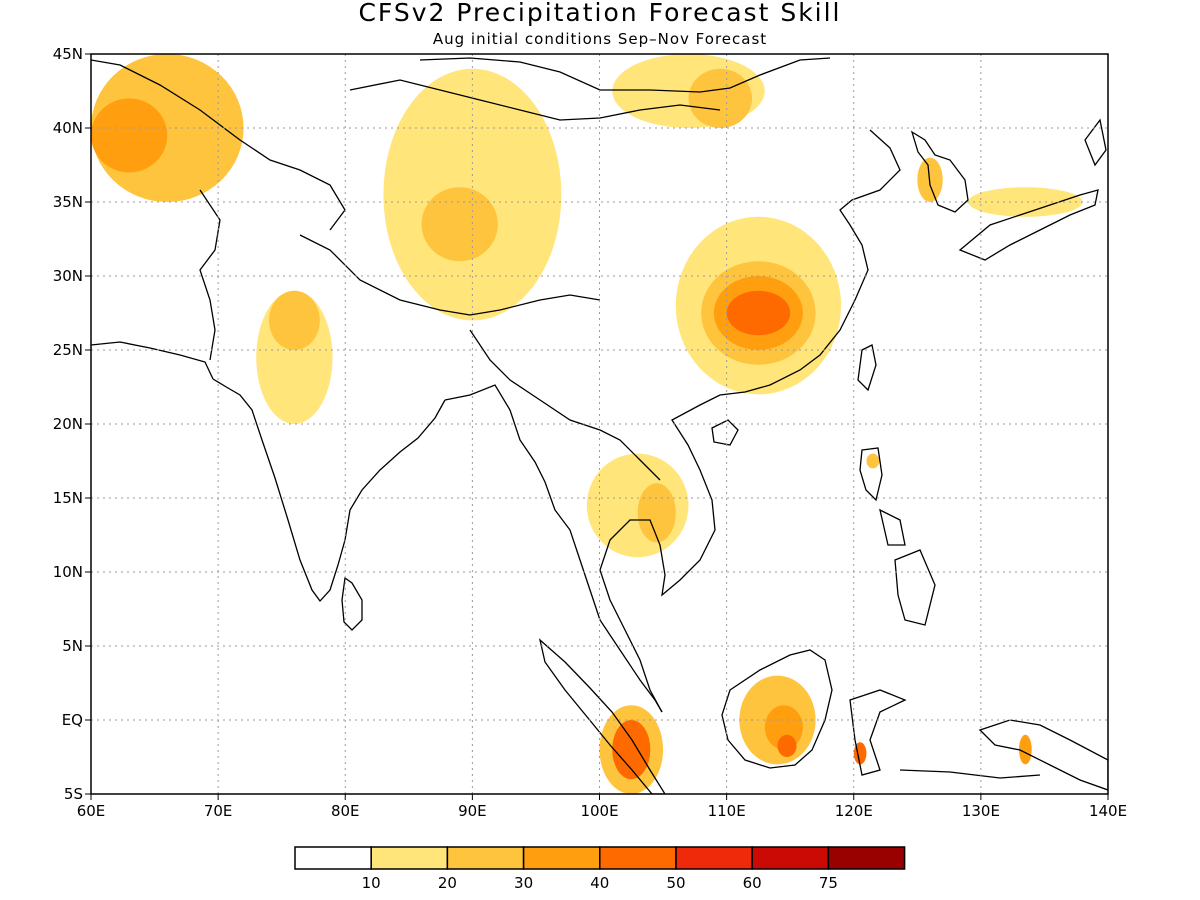 The height and width of the screenshot is (900, 1200). What do you see at coordinates (939, 171) in the screenshot?
I see `korea-coastline` at bounding box center [939, 171].